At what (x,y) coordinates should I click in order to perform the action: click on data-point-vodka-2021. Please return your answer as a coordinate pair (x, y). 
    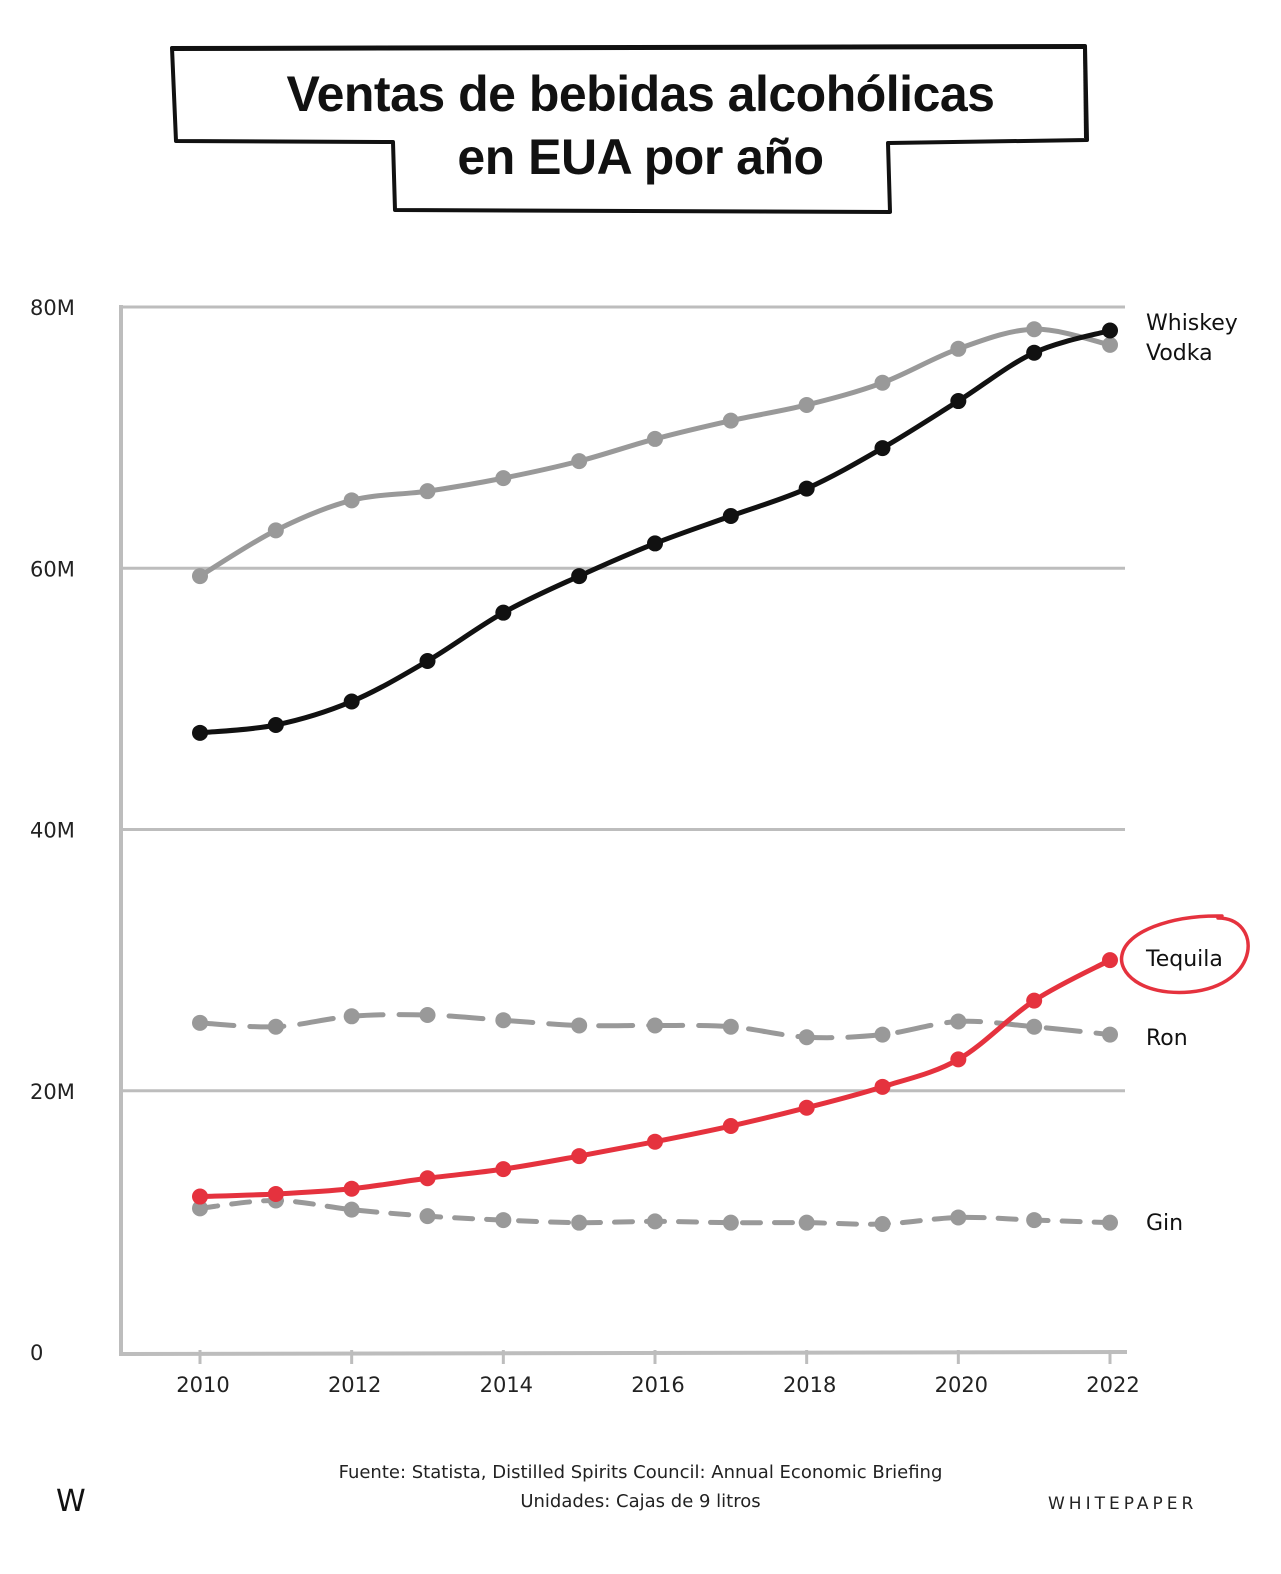
    Looking at the image, I should click on (1034, 329).